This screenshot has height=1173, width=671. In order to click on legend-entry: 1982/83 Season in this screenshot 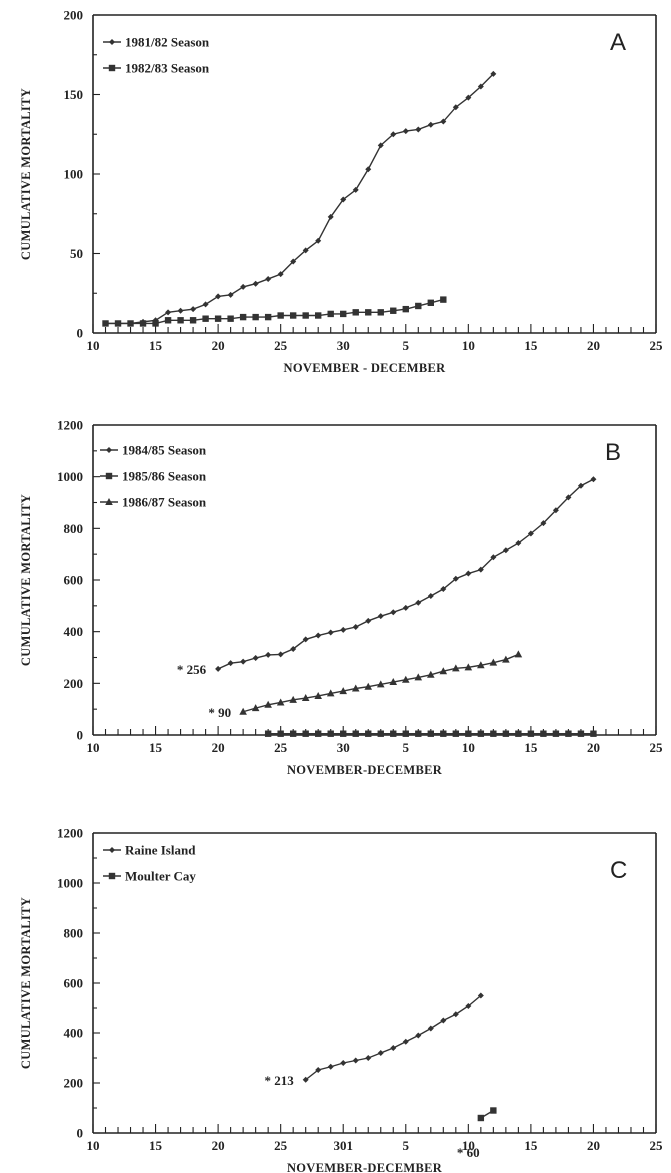, I will do `click(156, 68)`.